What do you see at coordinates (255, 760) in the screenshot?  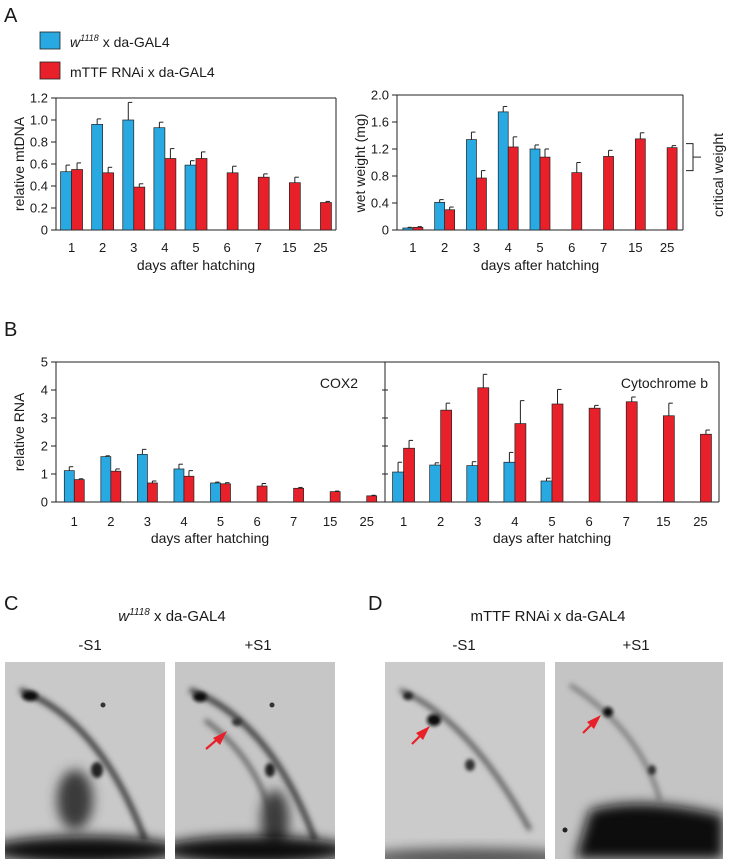 I see `gel-image-c-plus` at bounding box center [255, 760].